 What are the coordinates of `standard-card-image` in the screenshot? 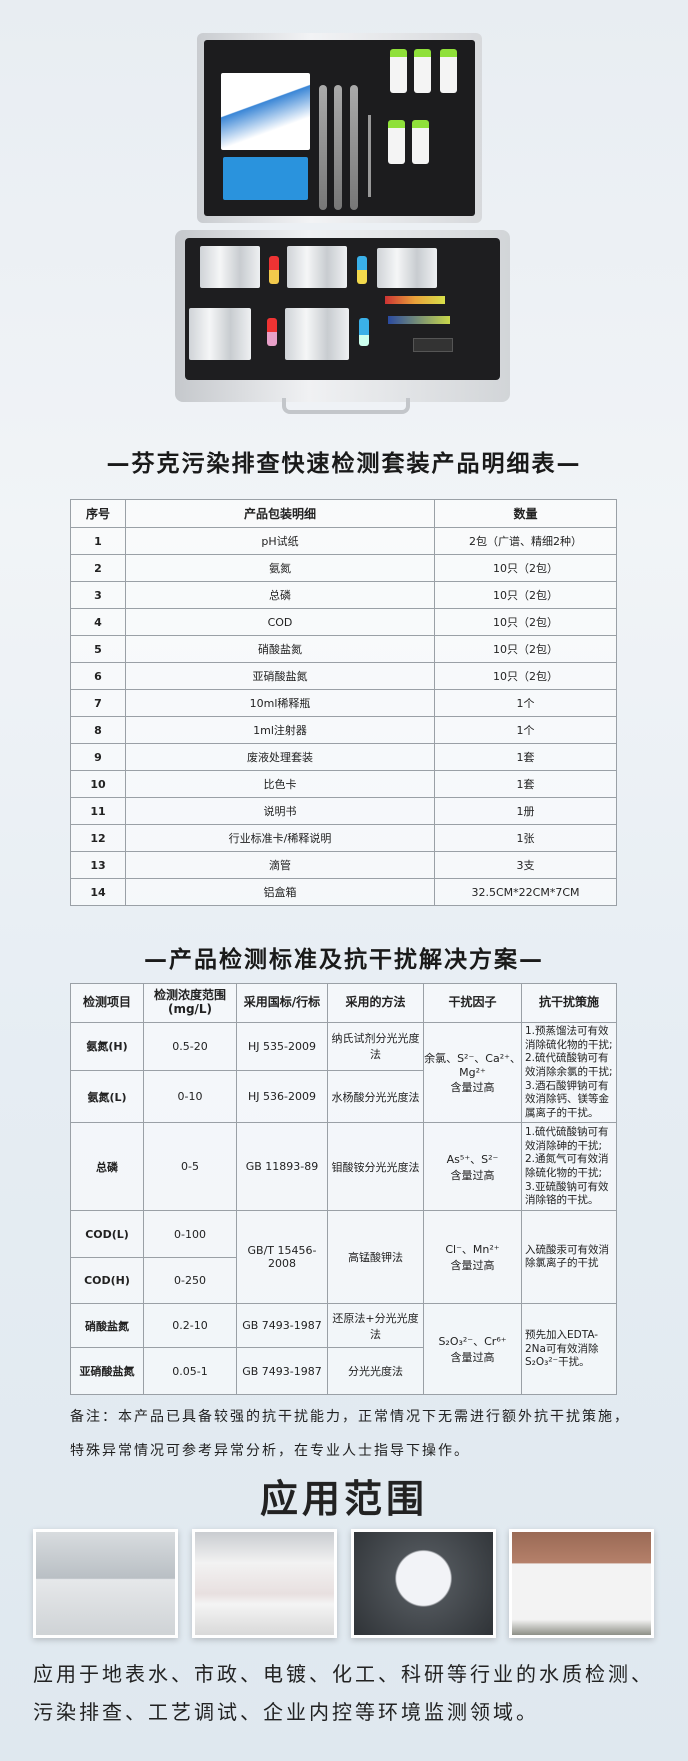 It's located at (265, 178).